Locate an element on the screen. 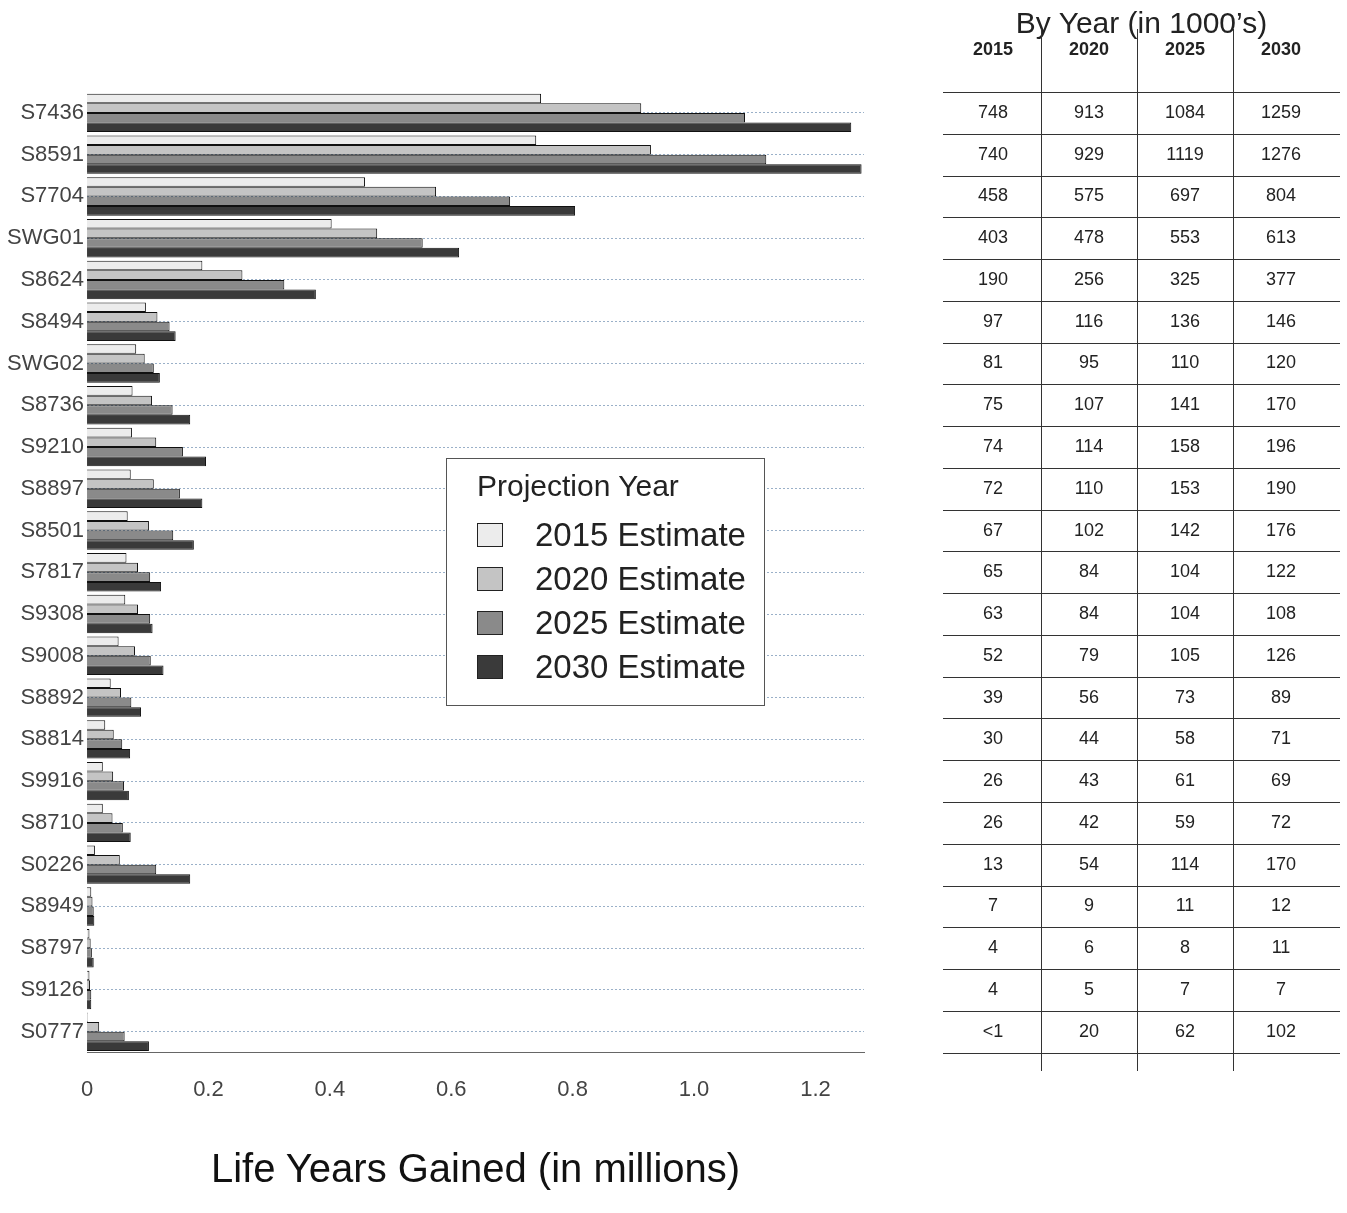 The height and width of the screenshot is (1213, 1347). y-tick-label: S9008 is located at coordinates (52, 654).